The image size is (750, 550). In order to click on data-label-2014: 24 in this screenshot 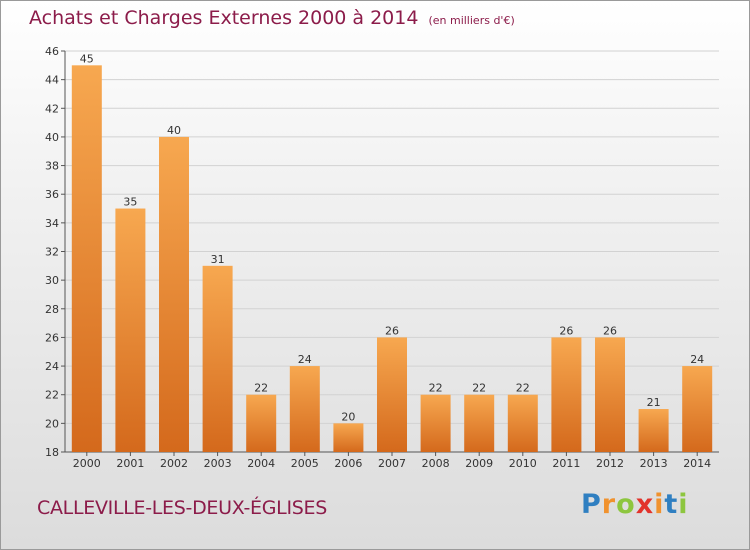, I will do `click(697, 359)`.